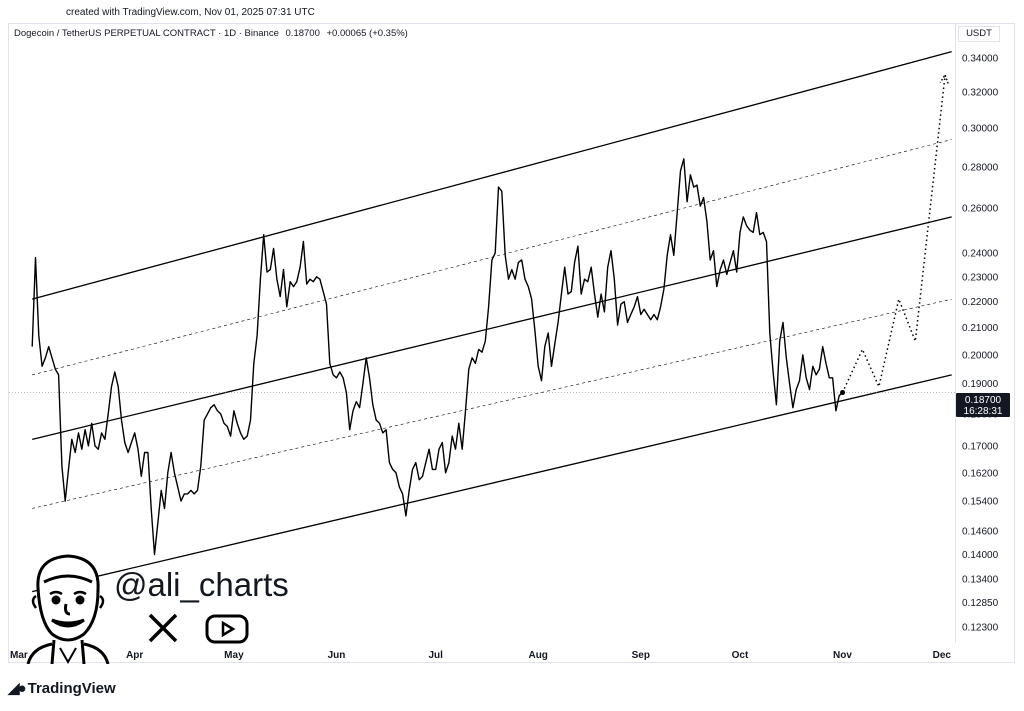  Describe the element at coordinates (367, 33) in the screenshot. I see `price-change: +0.00065 (+0.35%)` at that location.